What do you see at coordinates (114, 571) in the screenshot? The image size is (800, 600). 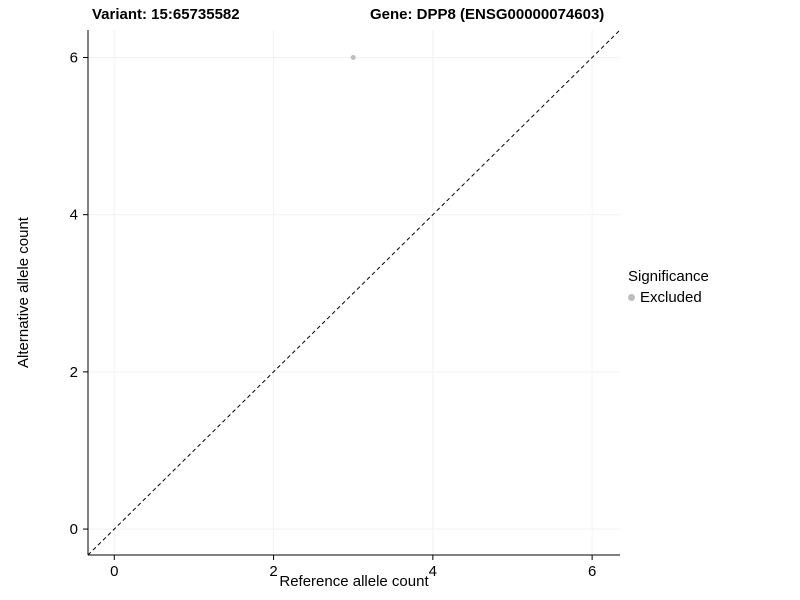 I see `x-tick-label: 0` at bounding box center [114, 571].